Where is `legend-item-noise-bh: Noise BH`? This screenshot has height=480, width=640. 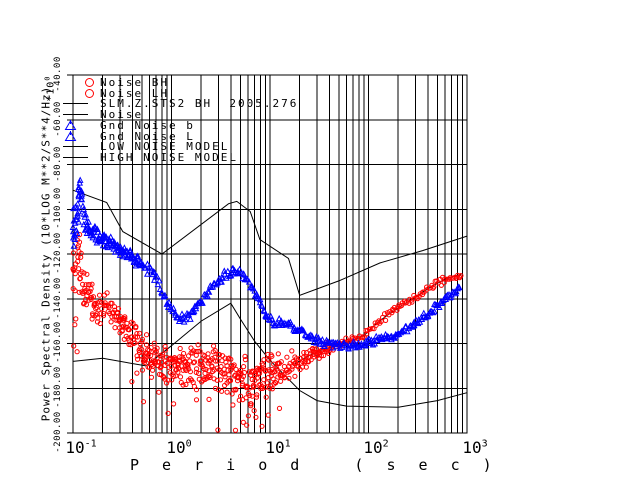 legend-item-noise-bh: Noise BH is located at coordinates (200, 82).